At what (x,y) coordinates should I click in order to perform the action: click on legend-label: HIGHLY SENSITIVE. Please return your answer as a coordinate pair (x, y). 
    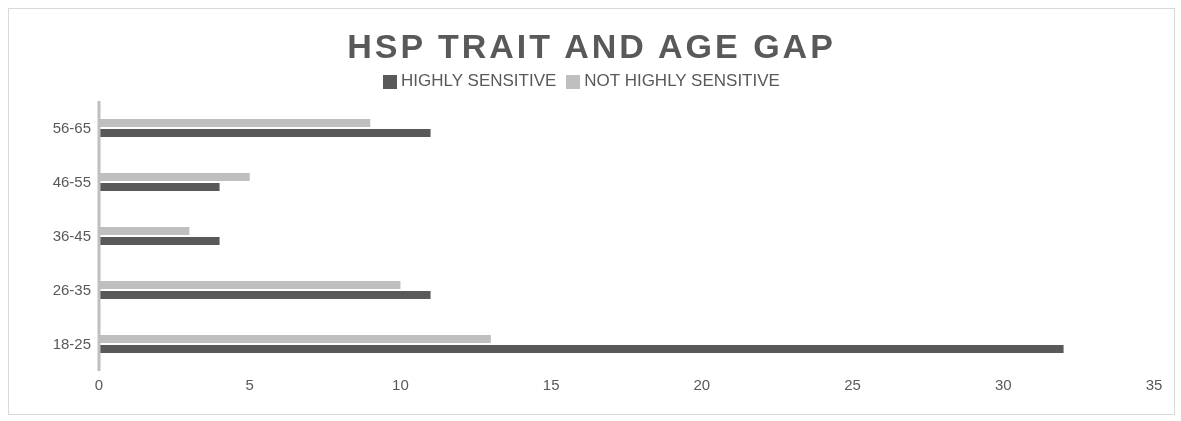
    Looking at the image, I should click on (479, 80).